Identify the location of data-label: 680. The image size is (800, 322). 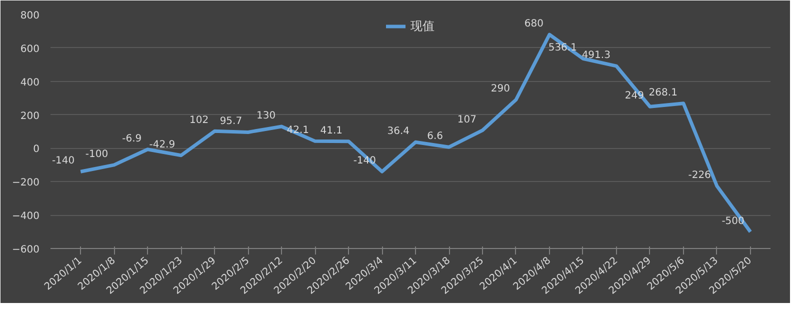
(534, 24).